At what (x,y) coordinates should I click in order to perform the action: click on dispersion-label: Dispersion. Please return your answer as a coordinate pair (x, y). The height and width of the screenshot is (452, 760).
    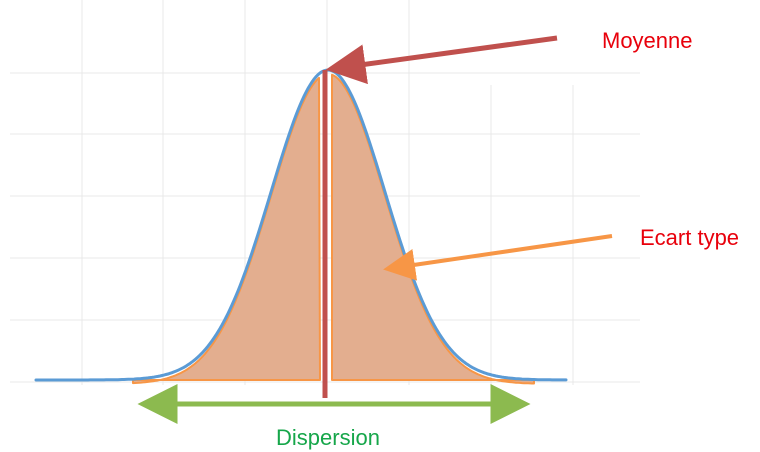
    Looking at the image, I should click on (328, 437).